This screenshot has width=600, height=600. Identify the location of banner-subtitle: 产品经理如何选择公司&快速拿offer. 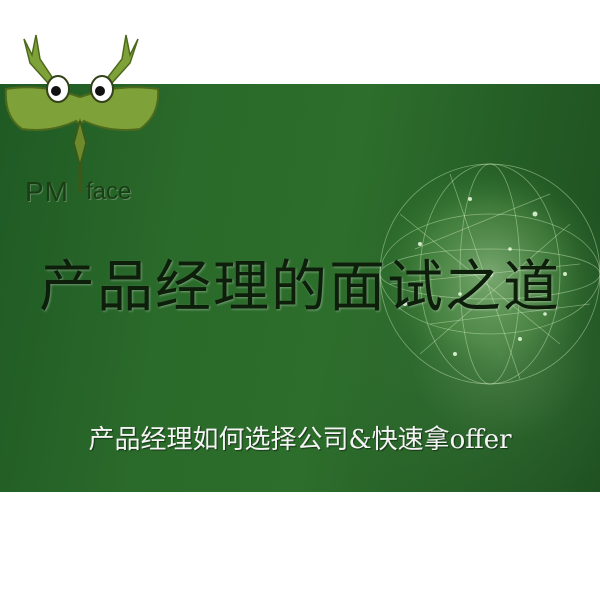
(300, 440).